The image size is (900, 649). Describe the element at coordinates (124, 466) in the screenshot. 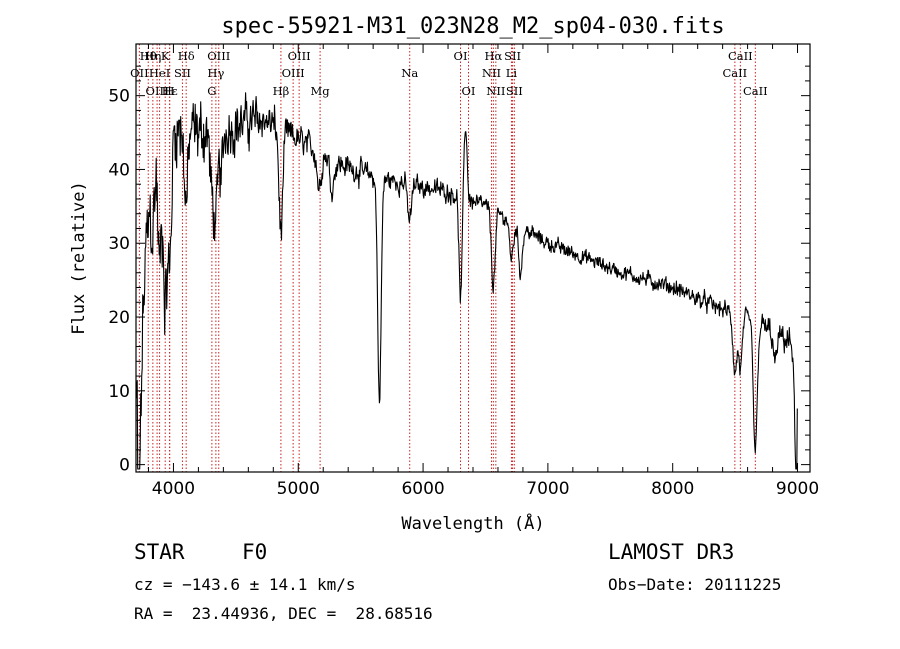

I see `y-tick-label: 0` at that location.